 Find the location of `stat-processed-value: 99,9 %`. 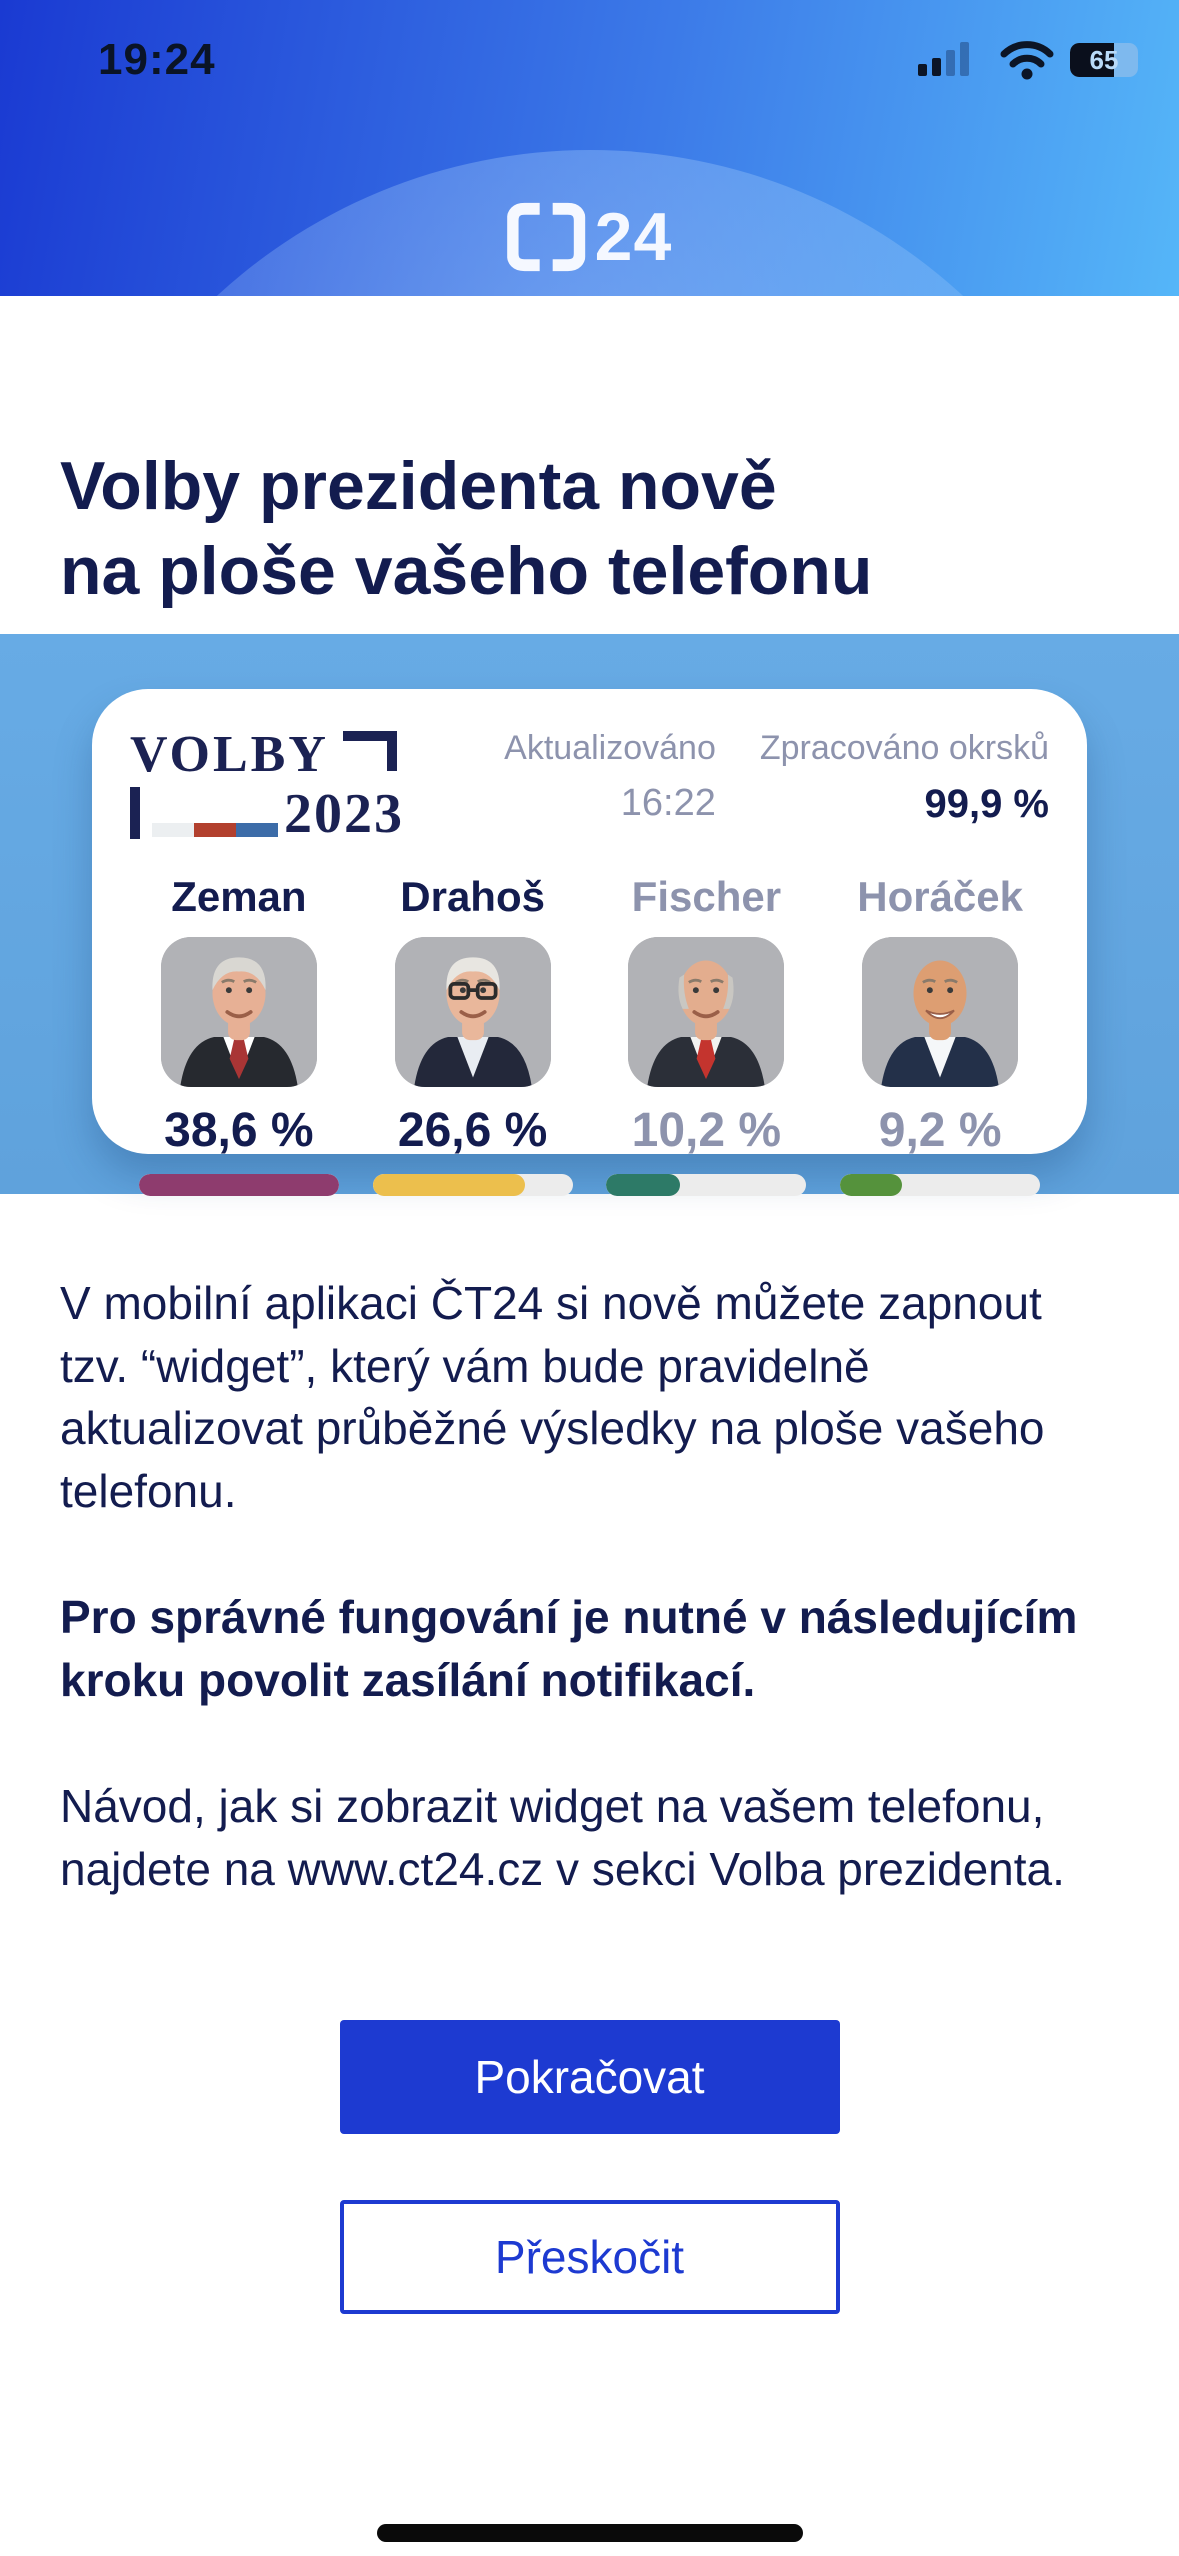

stat-processed-value: 99,9 % is located at coordinates (986, 804).